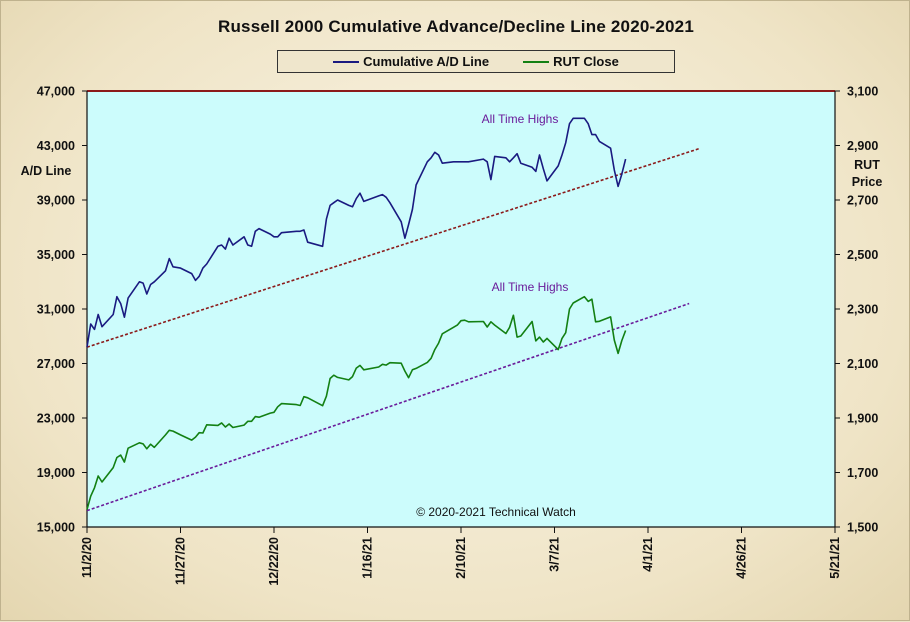 The image size is (910, 622). What do you see at coordinates (862, 310) in the screenshot?
I see `right-y-tick-label: 2,300` at bounding box center [862, 310].